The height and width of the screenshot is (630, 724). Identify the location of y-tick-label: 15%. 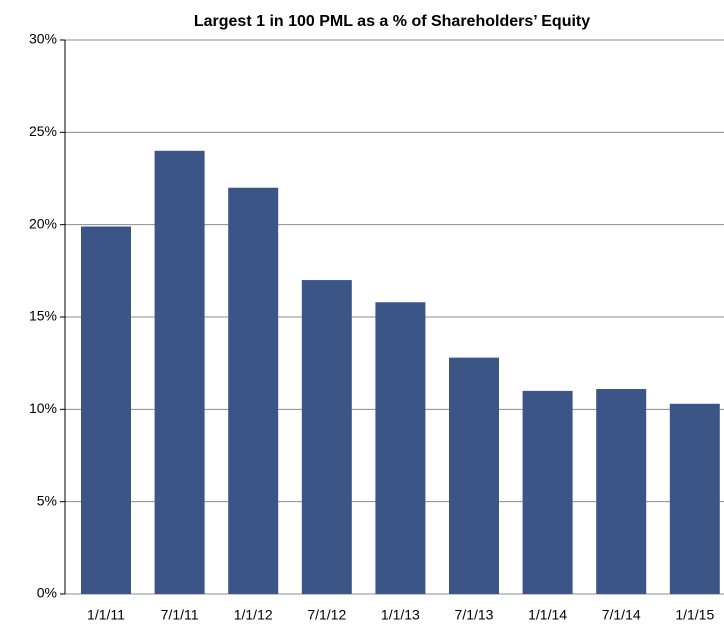
(43, 316).